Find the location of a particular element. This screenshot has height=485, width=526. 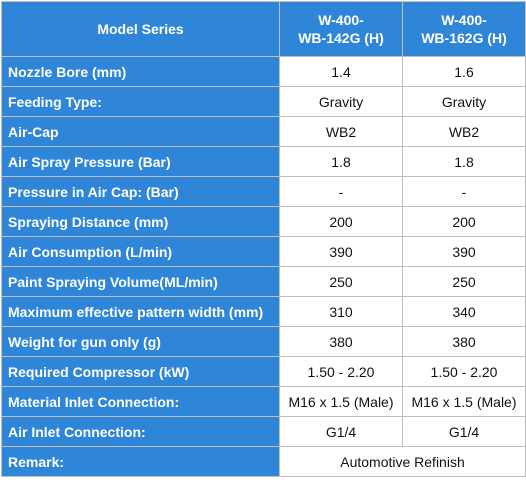

model-2-line1: W-400- is located at coordinates (464, 20).